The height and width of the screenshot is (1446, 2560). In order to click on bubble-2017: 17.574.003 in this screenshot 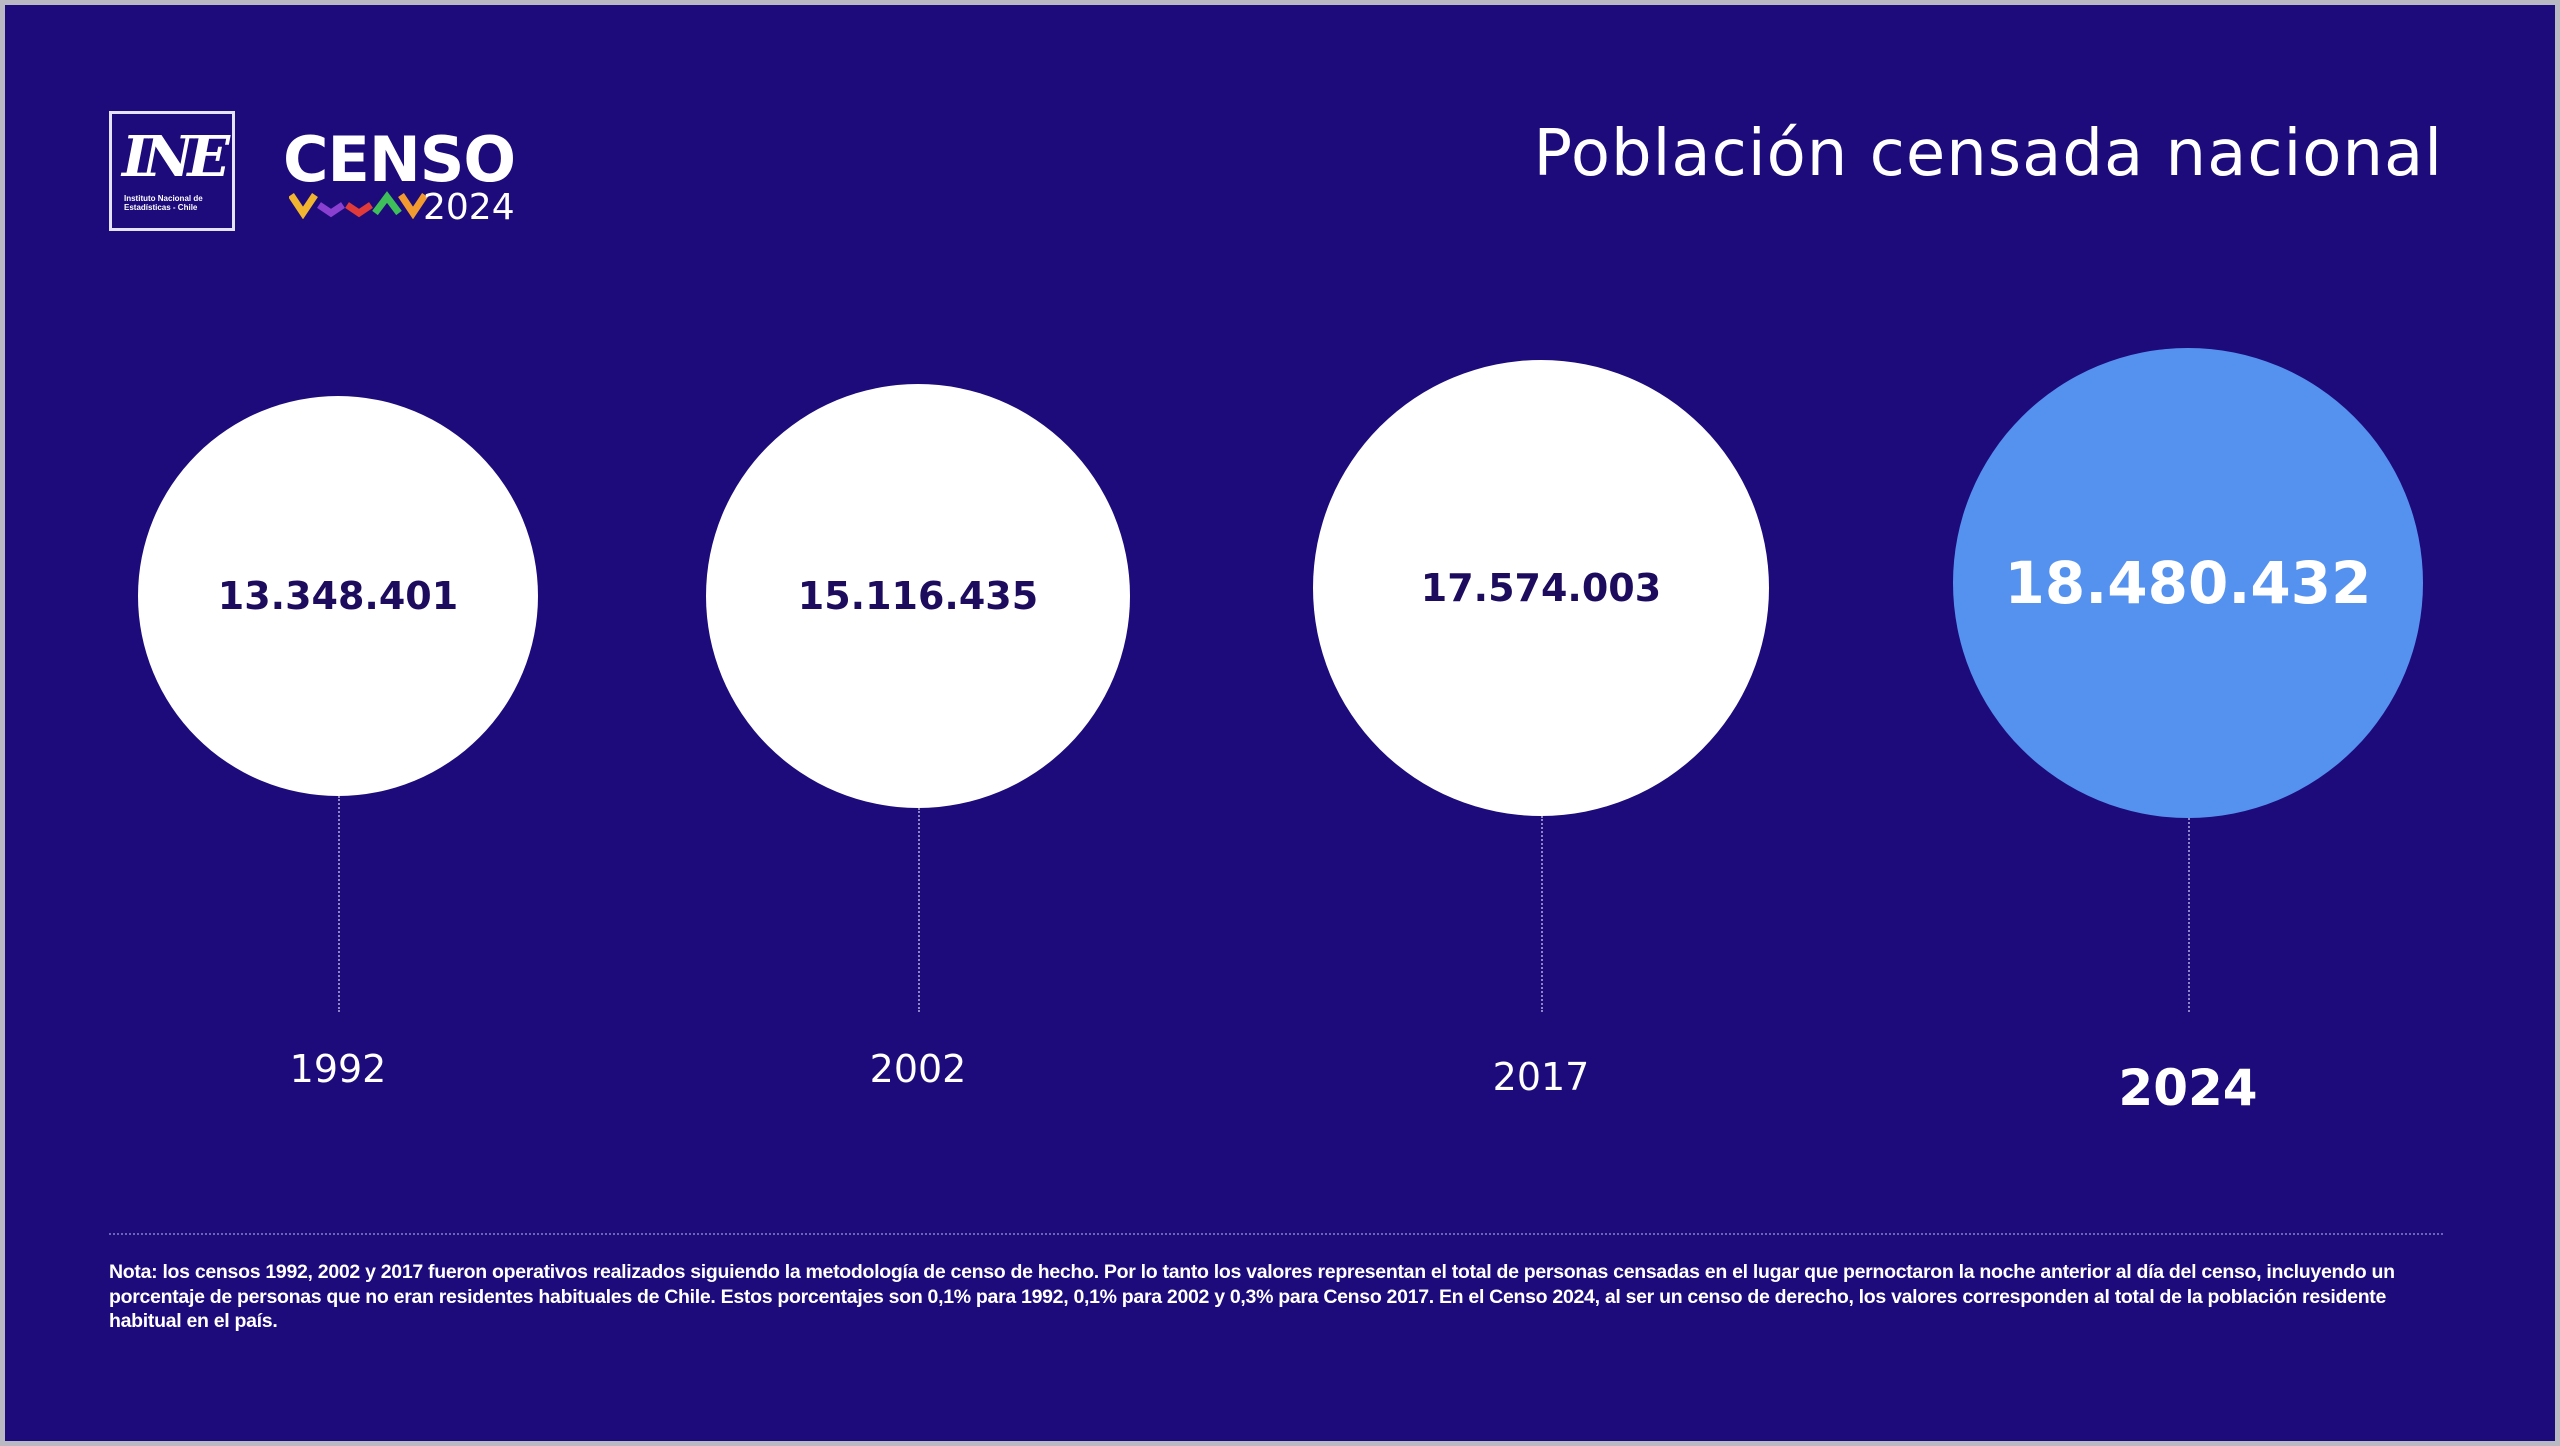, I will do `click(1541, 588)`.